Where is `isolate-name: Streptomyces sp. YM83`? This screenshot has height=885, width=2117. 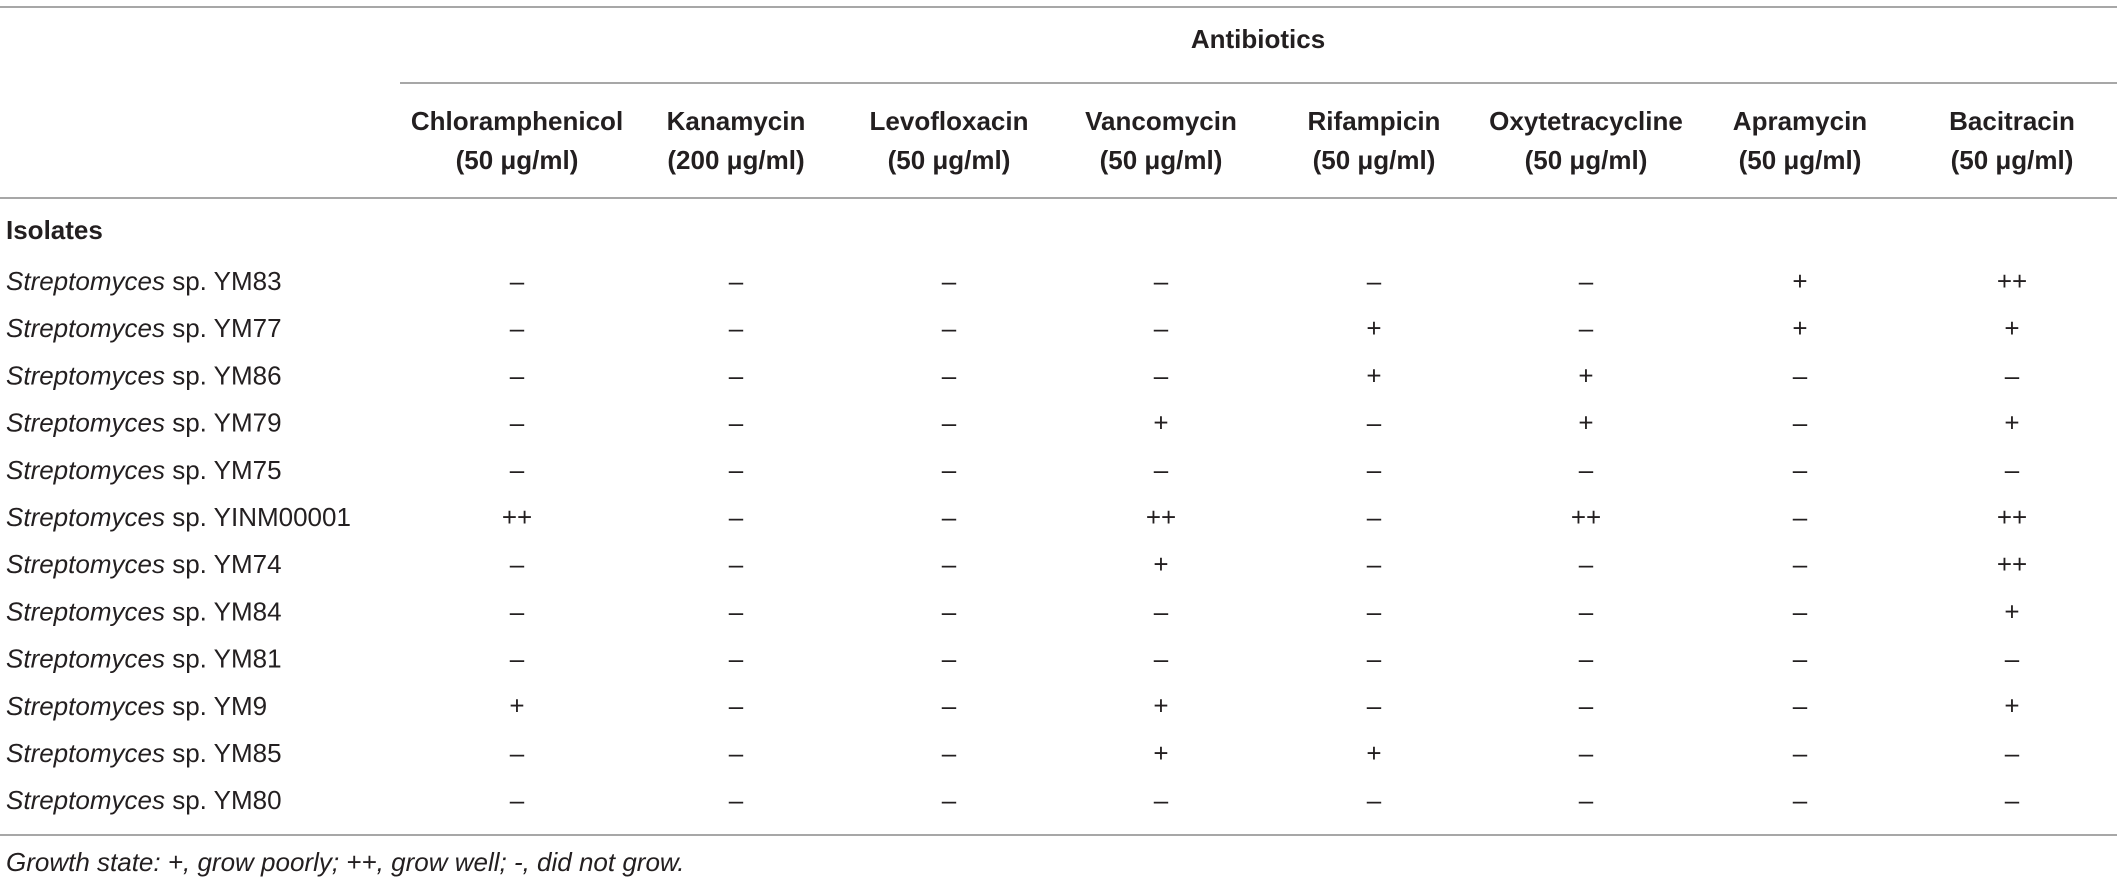 isolate-name: Streptomyces sp. YM83 is located at coordinates (144, 281).